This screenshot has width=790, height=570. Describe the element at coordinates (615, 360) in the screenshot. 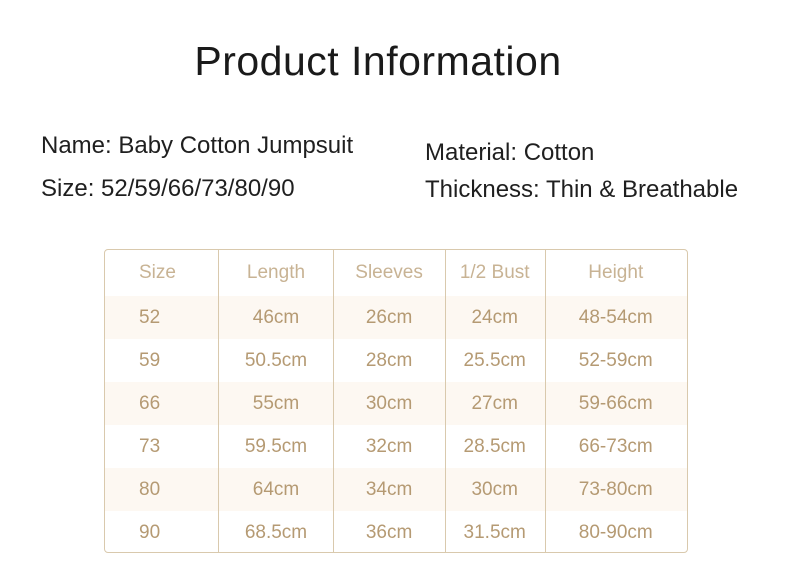

I see `cell-height: 52-59cm` at that location.